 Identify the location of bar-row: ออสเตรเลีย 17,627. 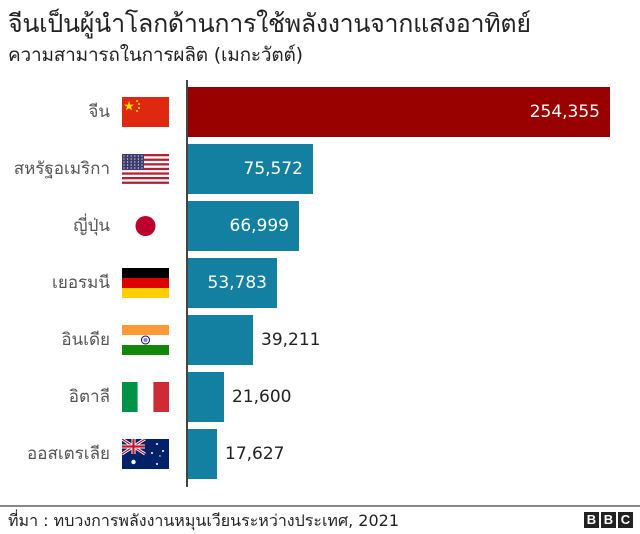
(320, 454).